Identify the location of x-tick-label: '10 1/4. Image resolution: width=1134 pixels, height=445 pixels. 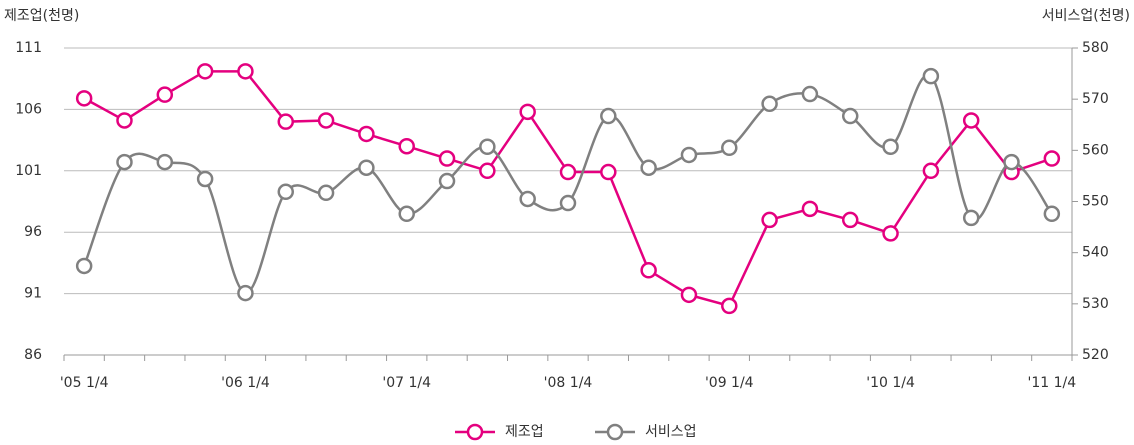
(890, 383).